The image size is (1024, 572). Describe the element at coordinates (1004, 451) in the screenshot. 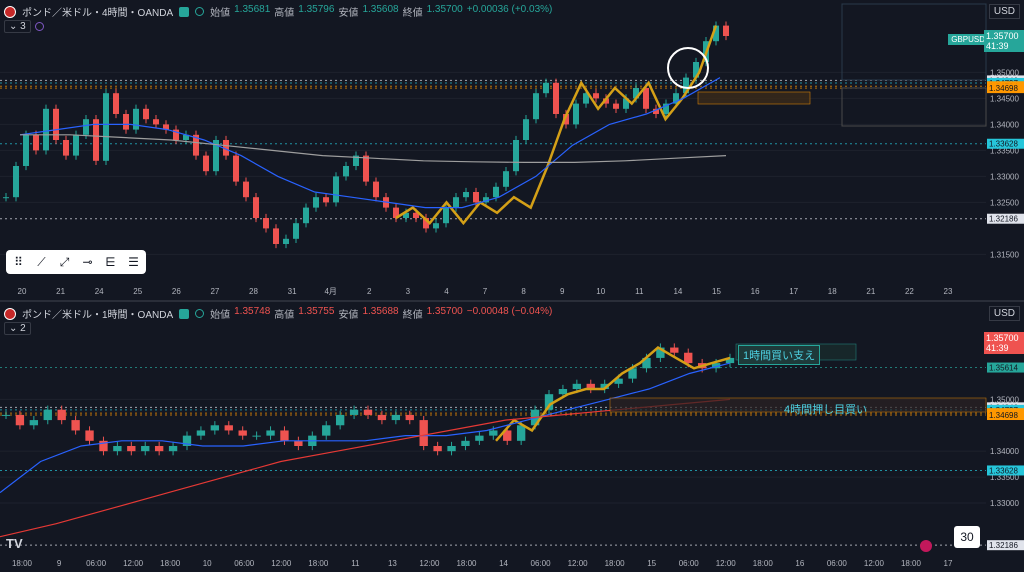

I see `y-tick-label: 1.34000` at that location.